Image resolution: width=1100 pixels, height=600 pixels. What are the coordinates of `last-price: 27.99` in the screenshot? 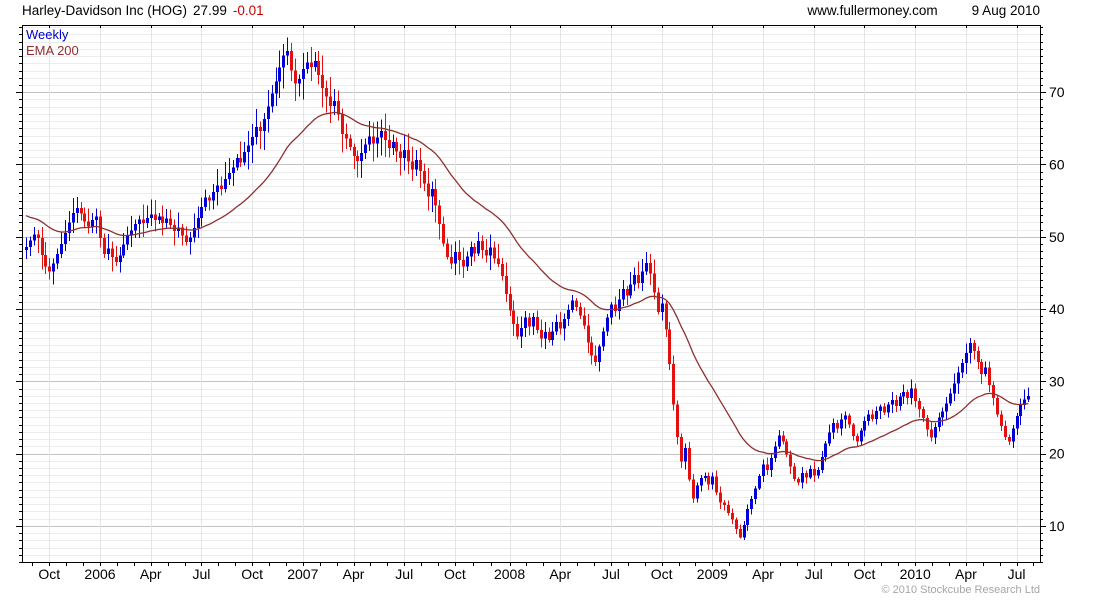 It's located at (210, 10).